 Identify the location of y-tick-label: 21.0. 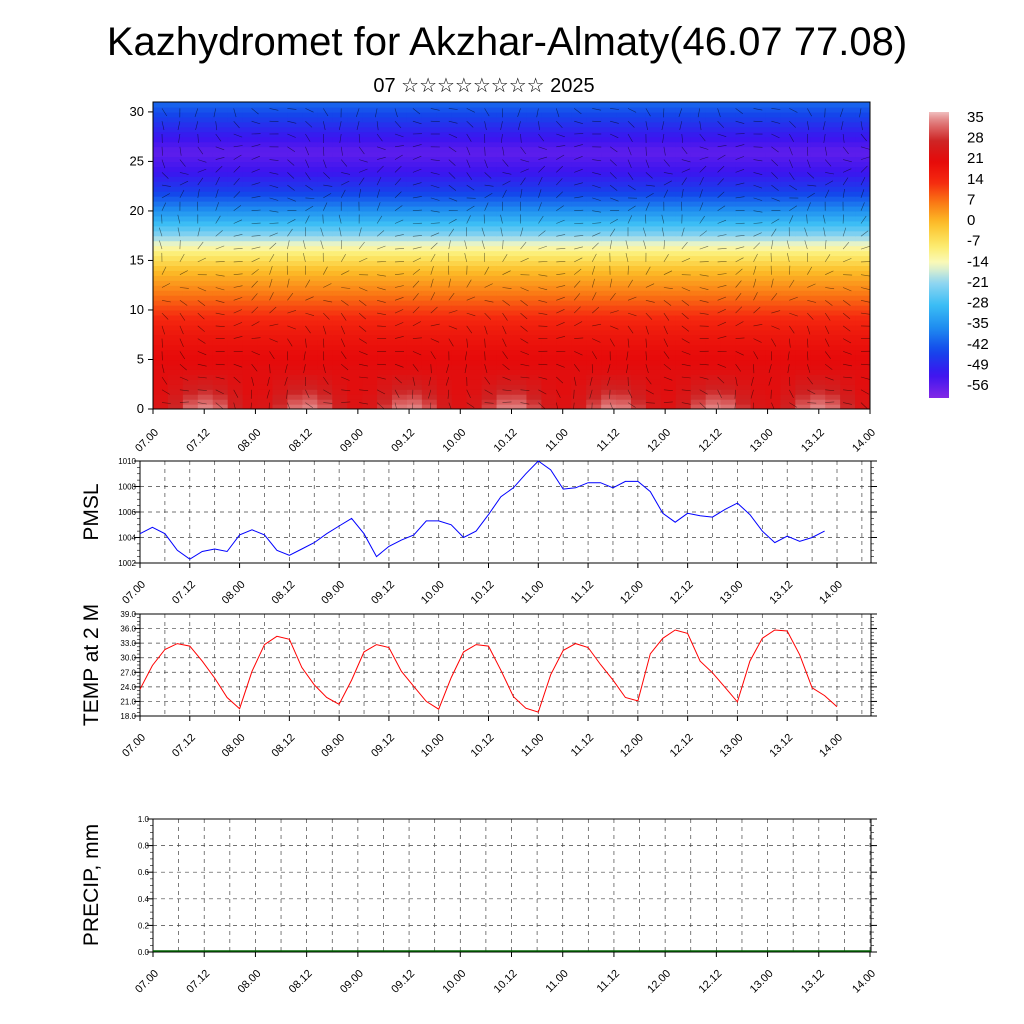
(128, 701).